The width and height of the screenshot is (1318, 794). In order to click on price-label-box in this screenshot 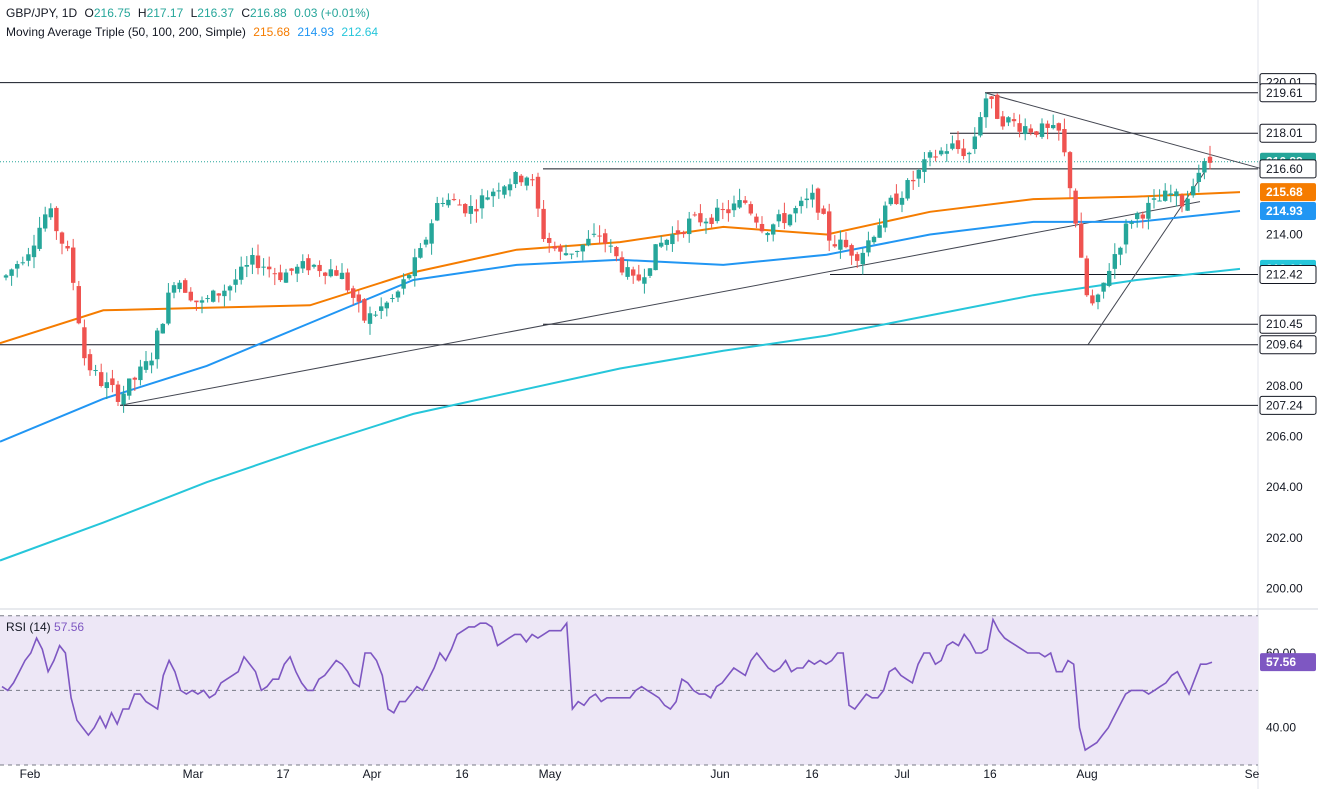, I will do `click(1288, 192)`.